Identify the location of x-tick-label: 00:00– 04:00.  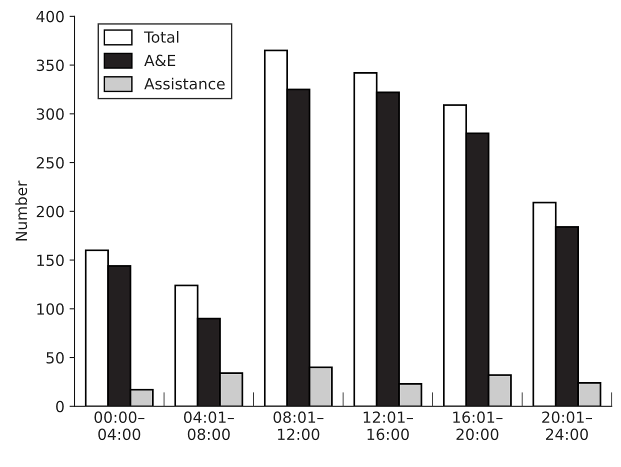
(119, 425).